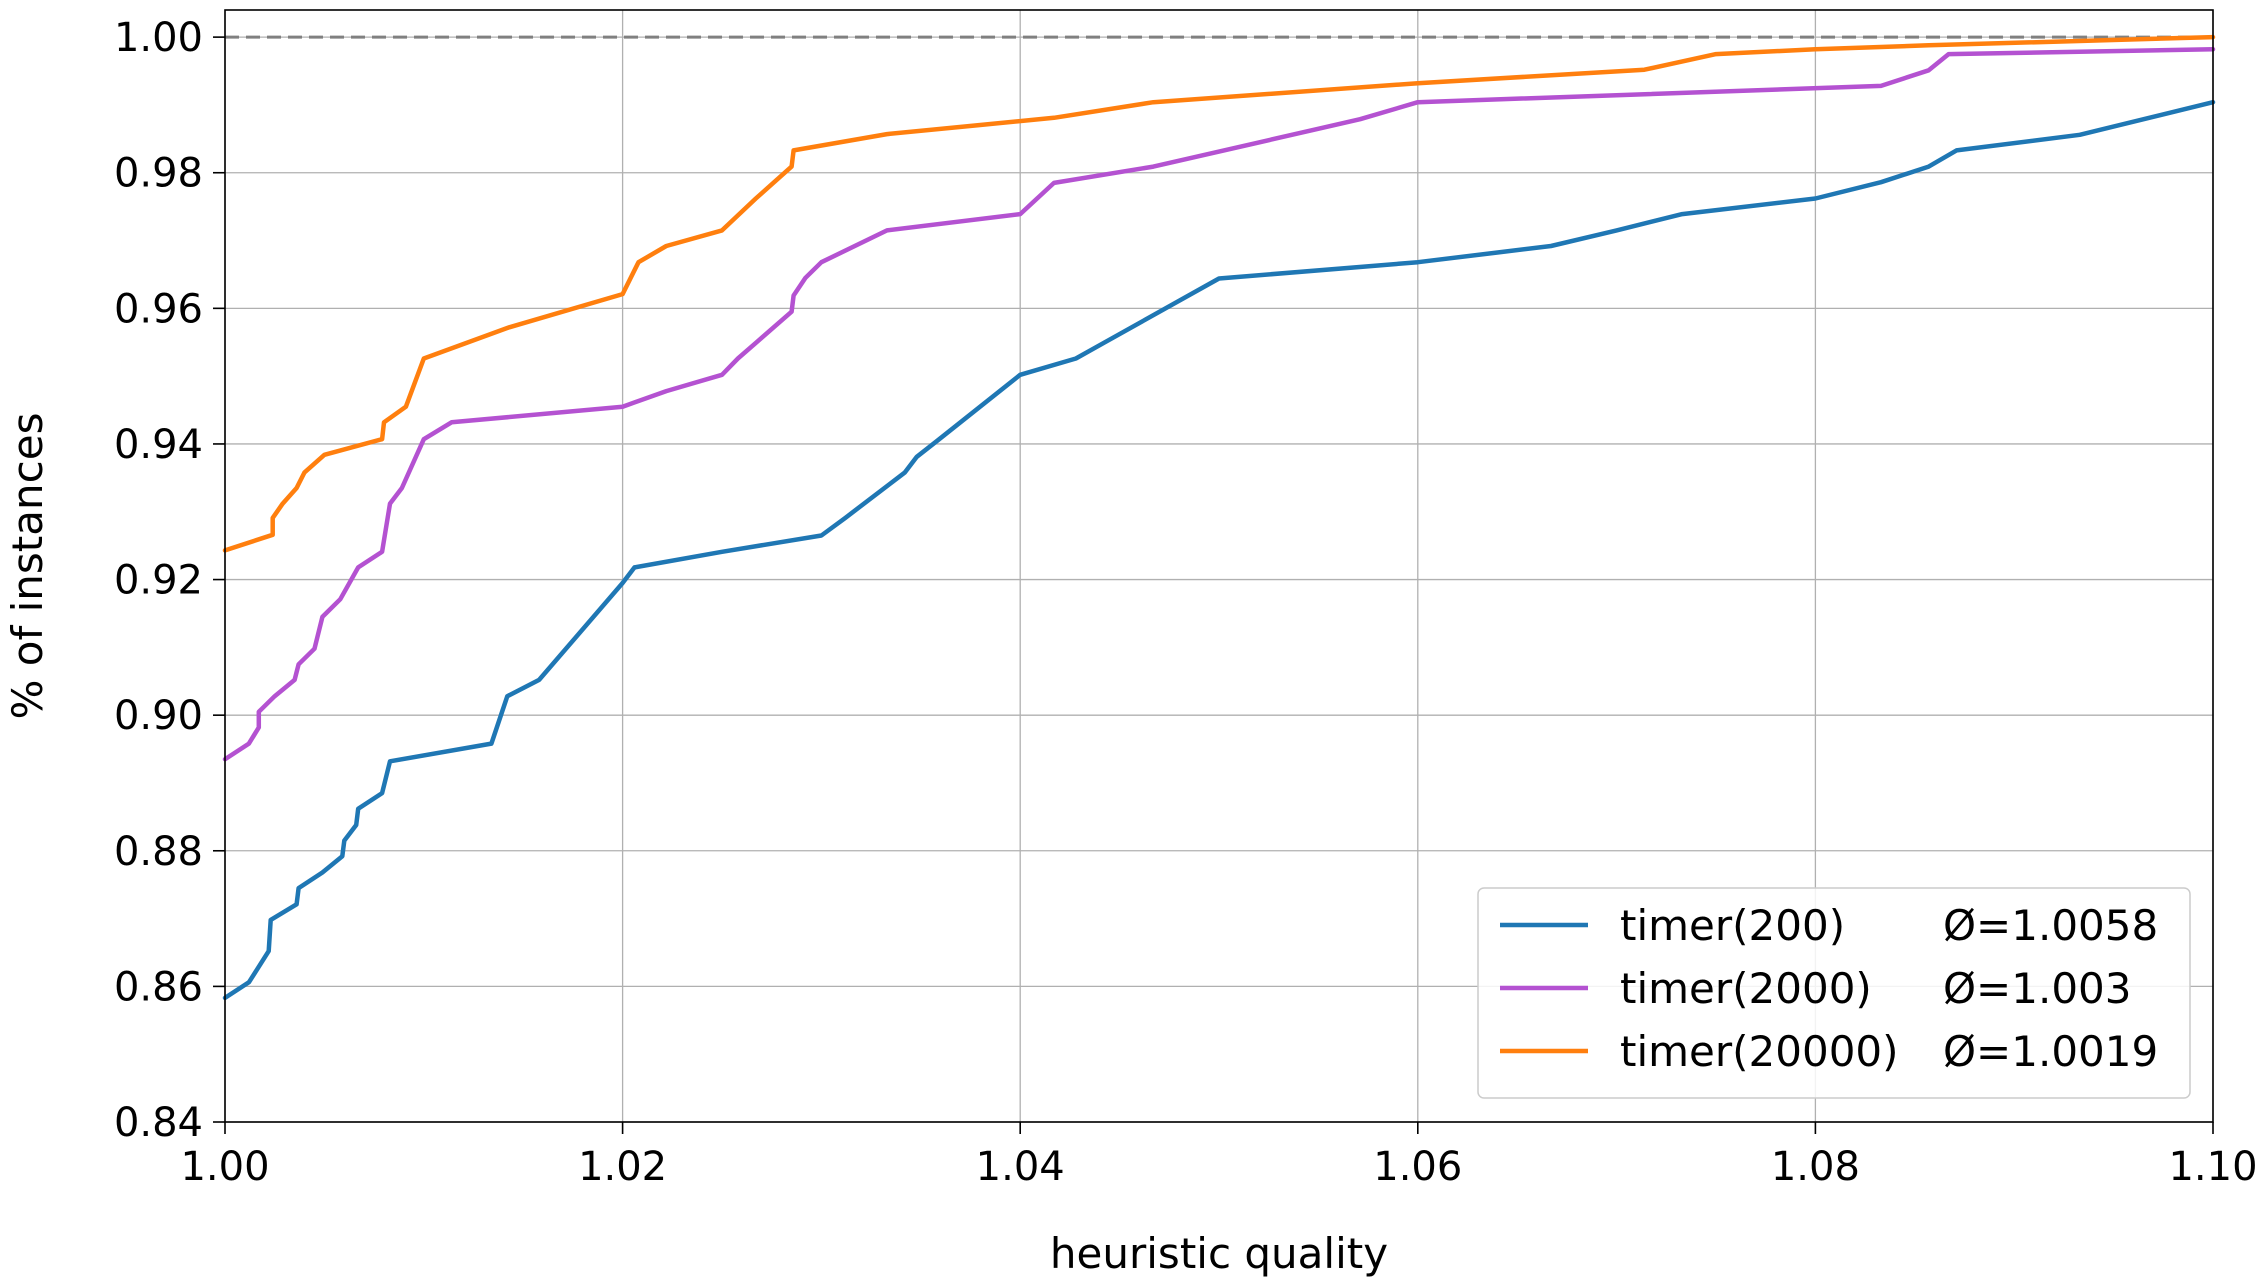  Describe the element at coordinates (1815, 1167) in the screenshot. I see `x-tick-label: 1.08` at that location.